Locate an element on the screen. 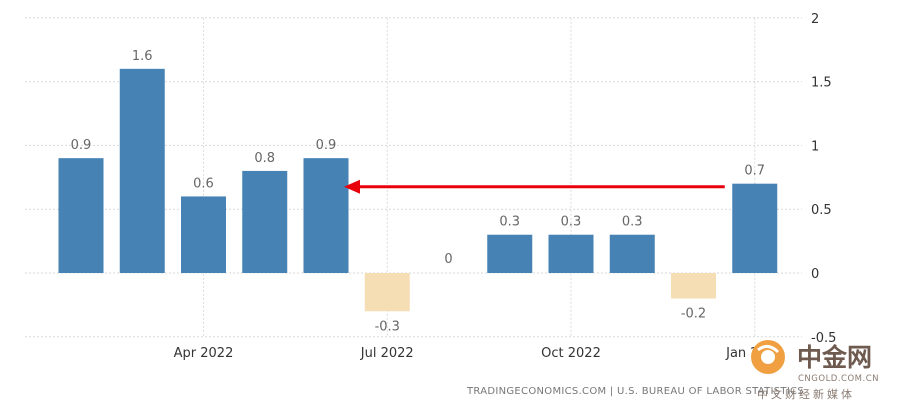 The height and width of the screenshot is (408, 903). bar-jan-2023 is located at coordinates (755, 228).